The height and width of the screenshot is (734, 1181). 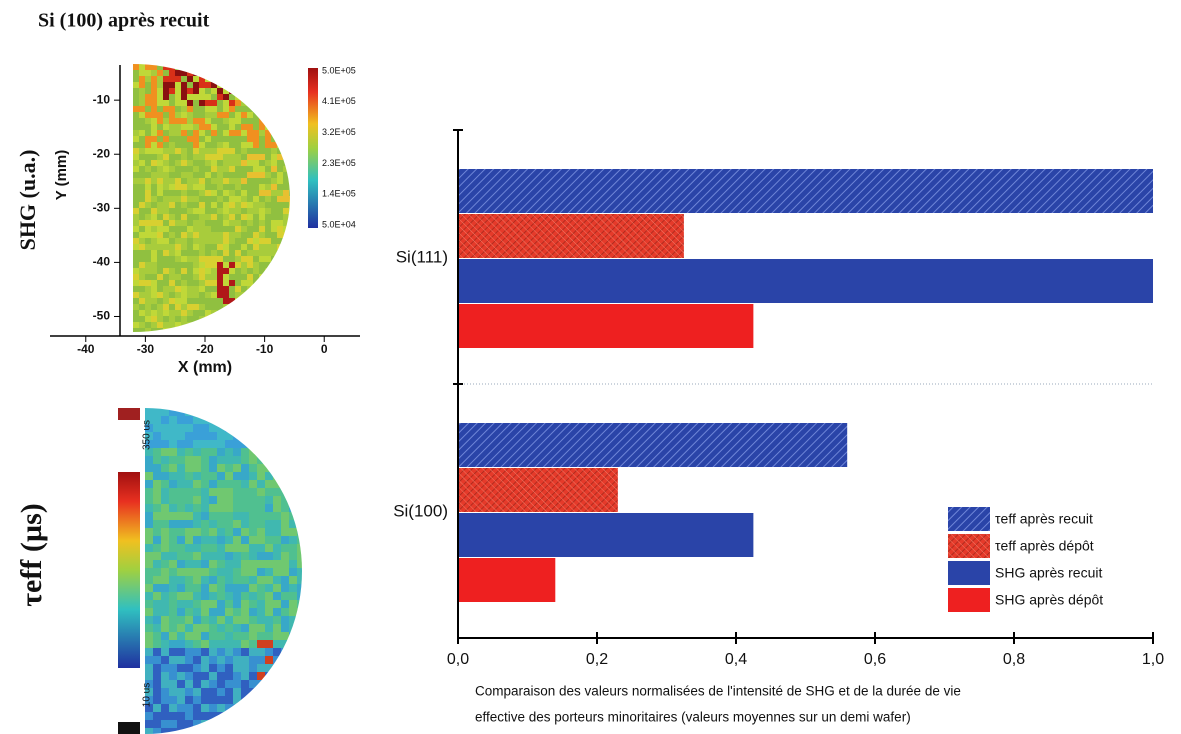 I want to click on x-axis-label: X (mm), so click(x=205, y=367).